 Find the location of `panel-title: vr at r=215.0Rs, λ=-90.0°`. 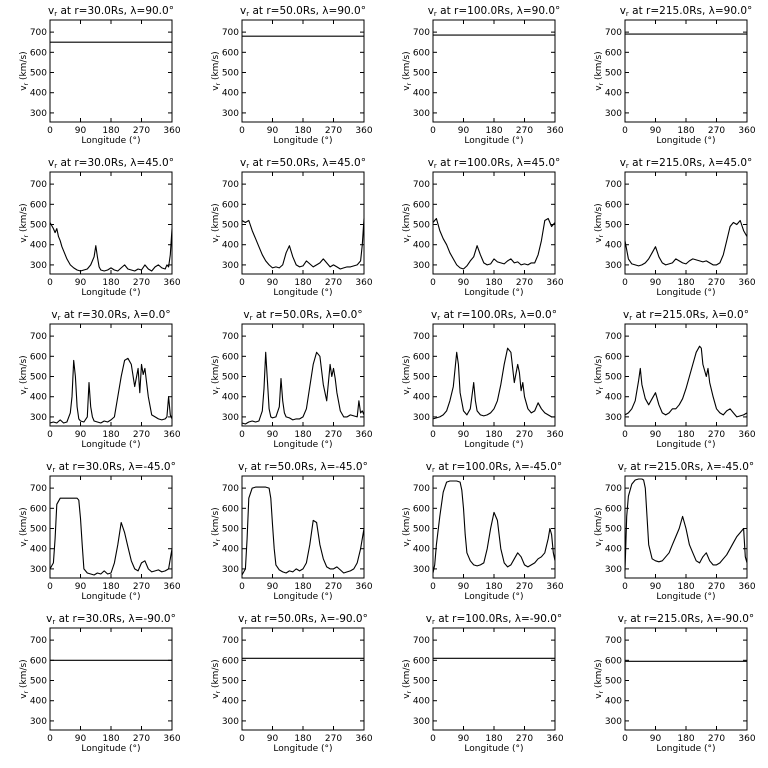

panel-title: vr at r=215.0Rs, λ=-90.0° is located at coordinates (686, 619).